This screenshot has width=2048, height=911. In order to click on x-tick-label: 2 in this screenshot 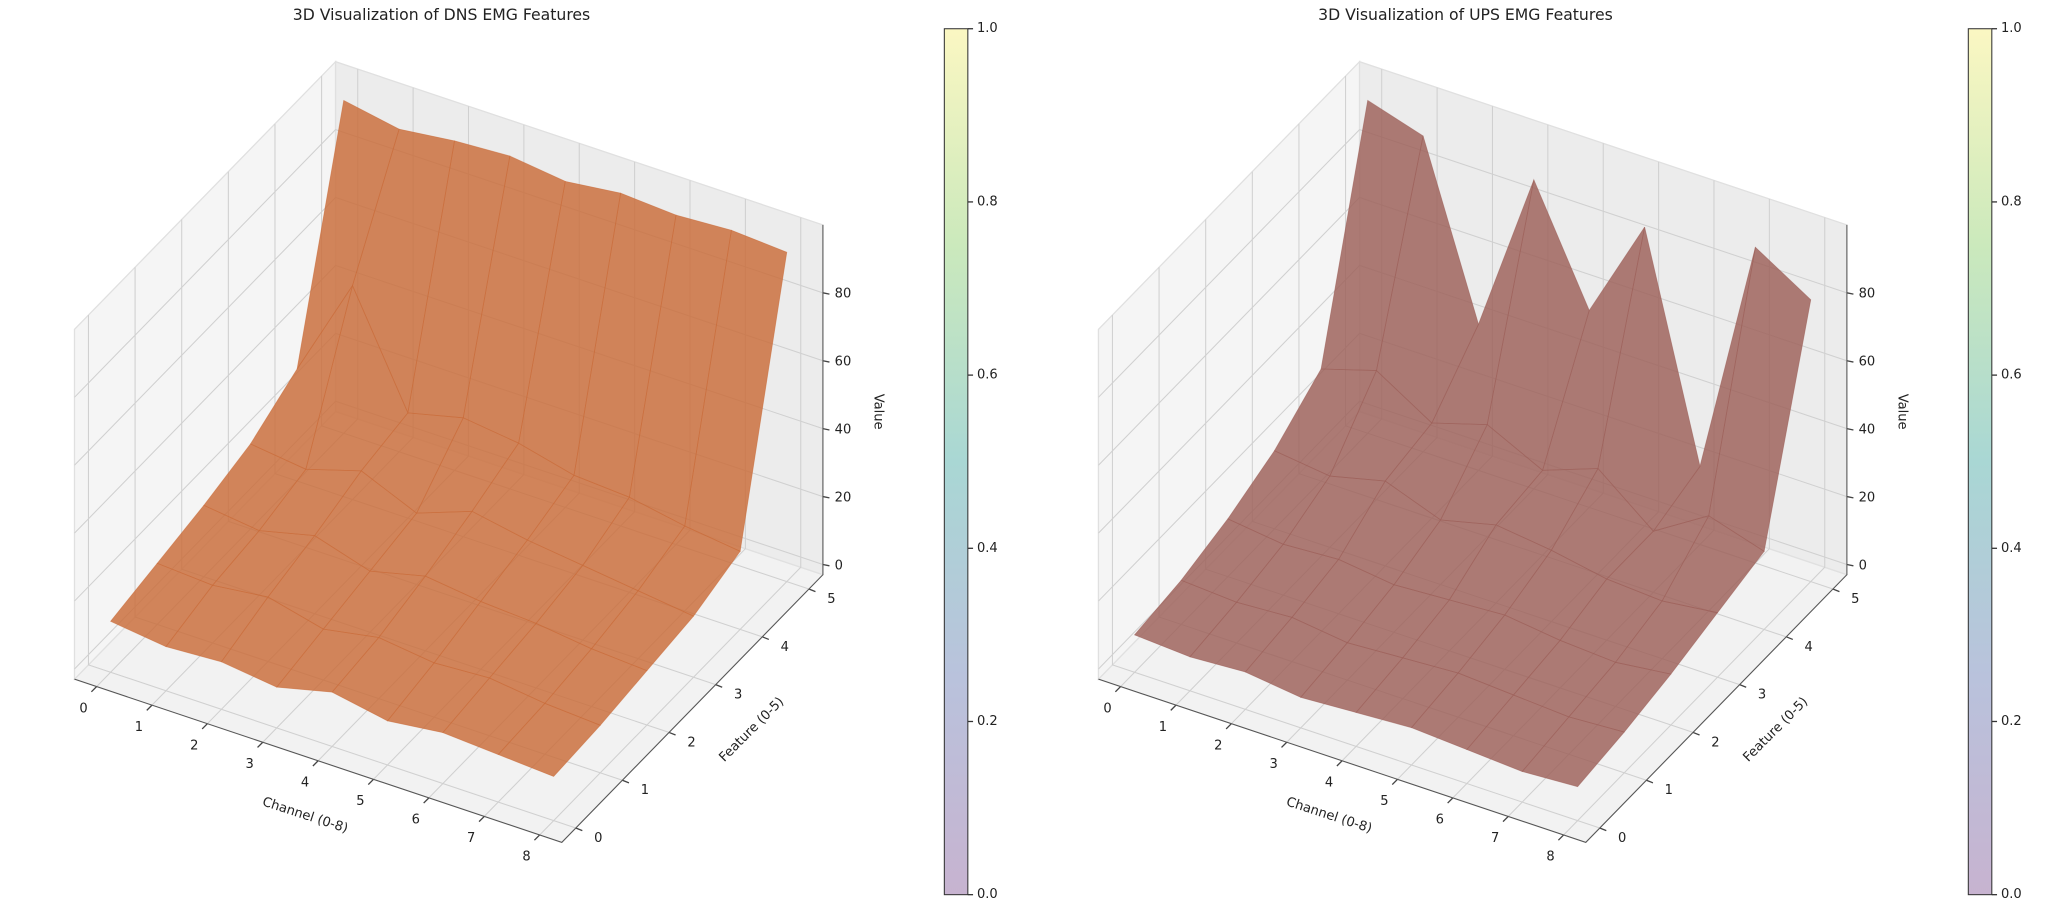, I will do `click(1218, 745)`.